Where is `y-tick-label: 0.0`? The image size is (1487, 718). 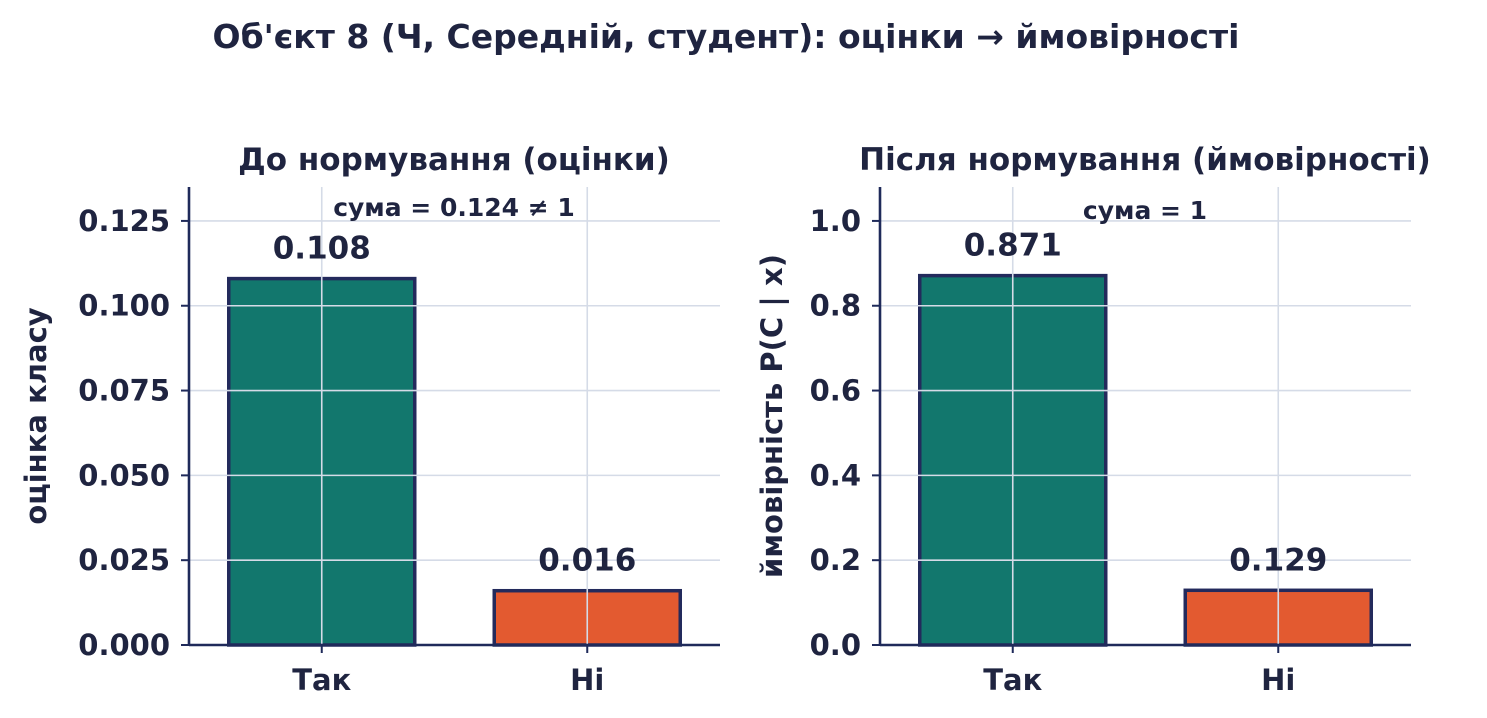
y-tick-label: 0.0 is located at coordinates (835, 645).